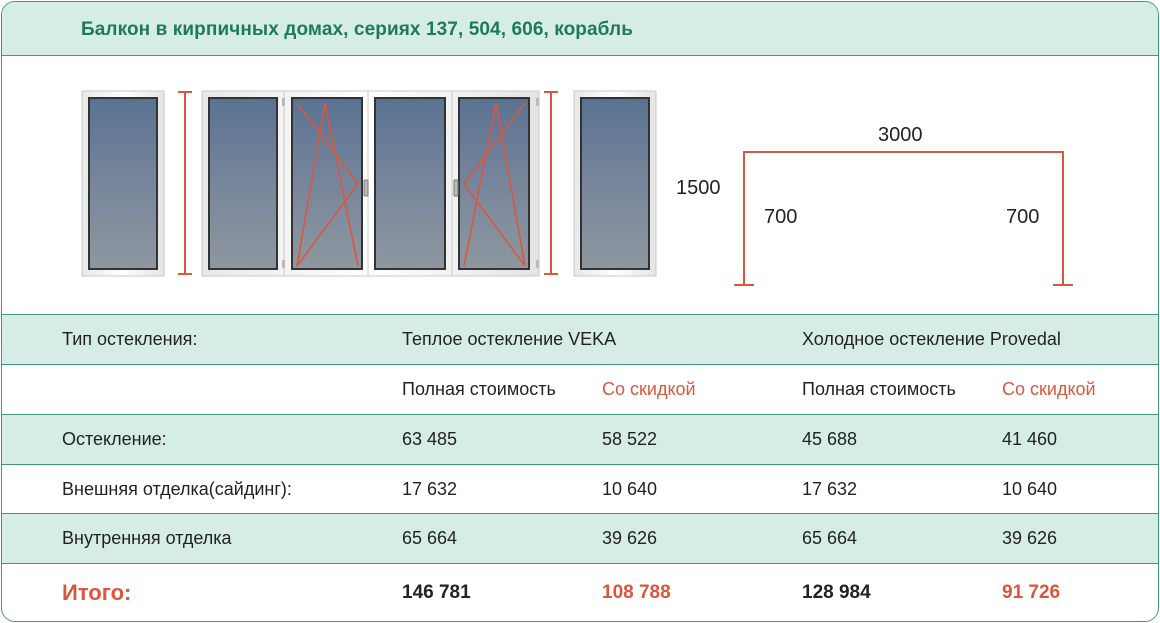  I want to click on cold-discount-value: 39 626, so click(1030, 538).